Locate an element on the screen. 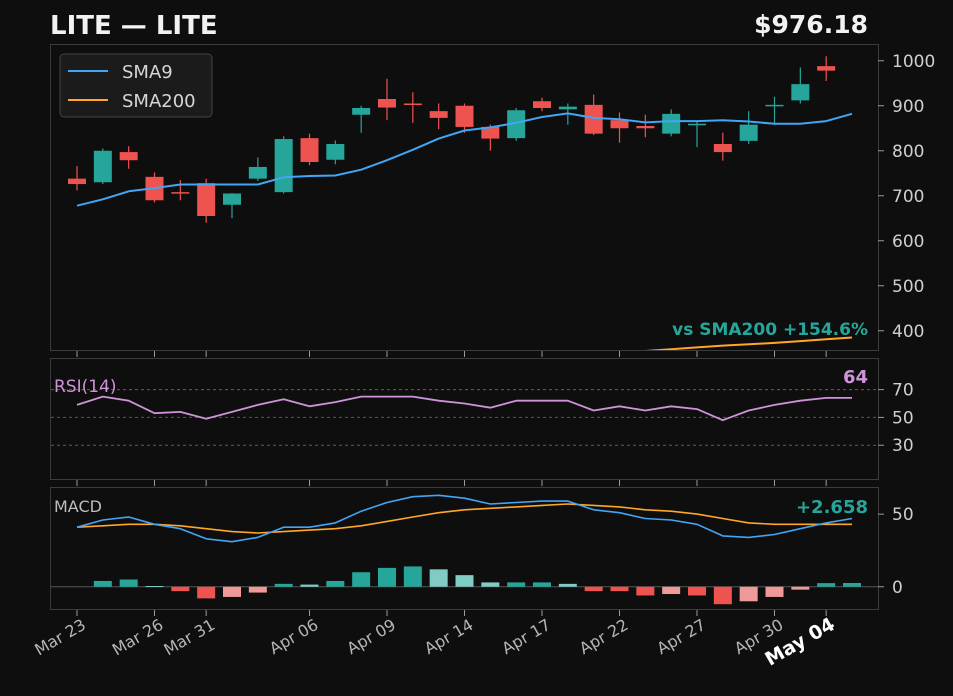  rsi-current-value: 64 is located at coordinates (855, 377).